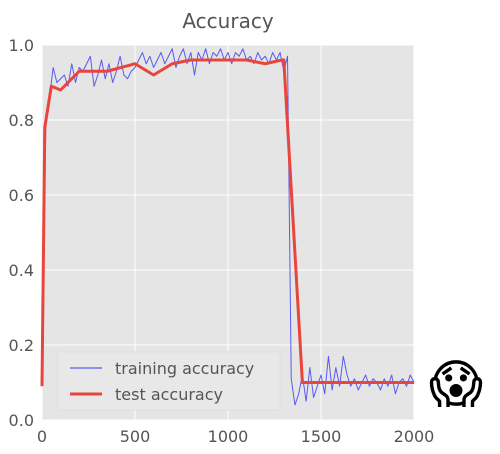 The height and width of the screenshot is (454, 500). I want to click on y-tick-label: 0.8, so click(21, 120).